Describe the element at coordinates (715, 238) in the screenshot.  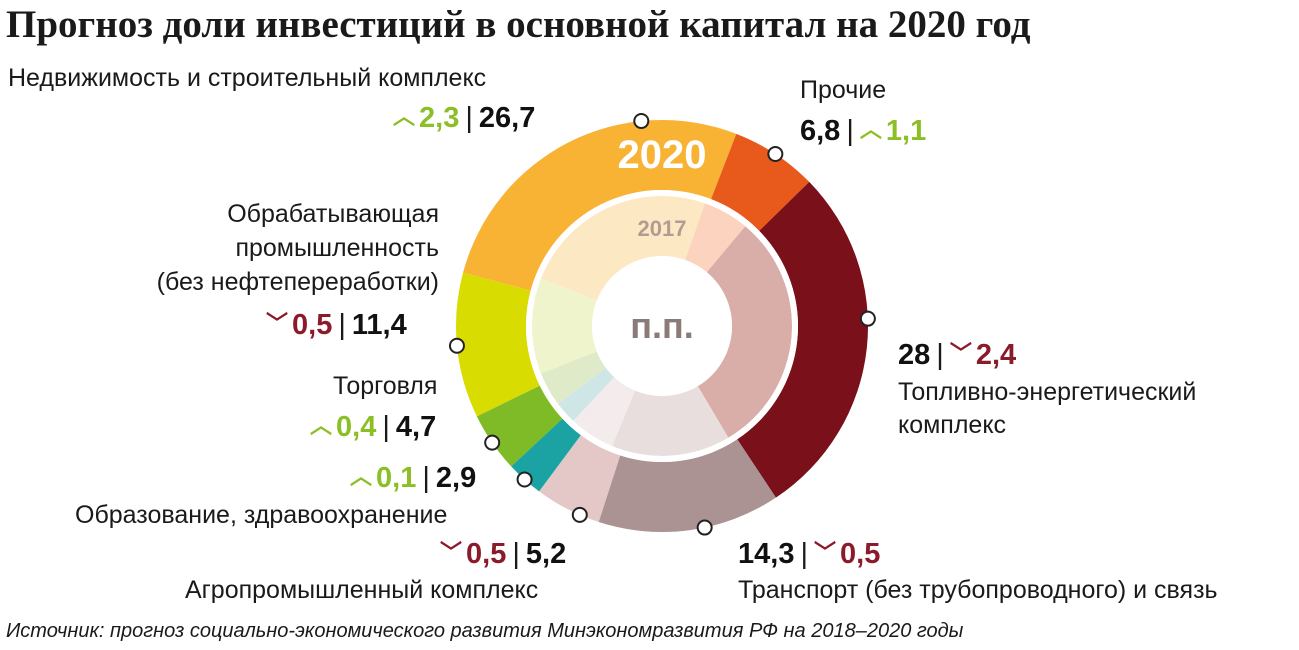
I see `inner-slice-other` at that location.